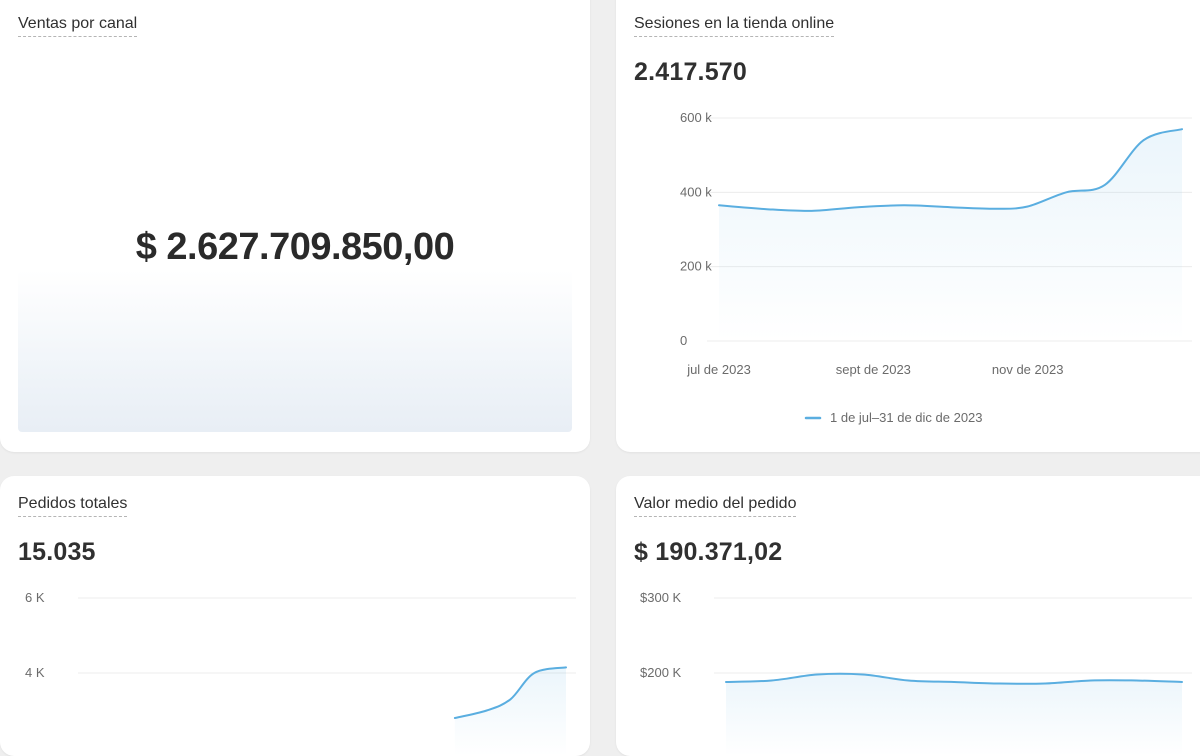  Describe the element at coordinates (295, 247) in the screenshot. I see `ventas-total-value: $ 2.627.709.850,00` at that location.